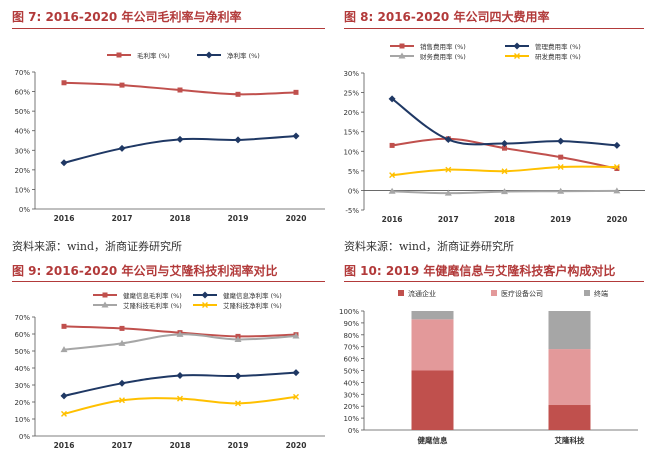  Describe the element at coordinates (252, 295) in the screenshot. I see `chart3-legend-label-1: 健麾信息净利率 (%)` at that location.